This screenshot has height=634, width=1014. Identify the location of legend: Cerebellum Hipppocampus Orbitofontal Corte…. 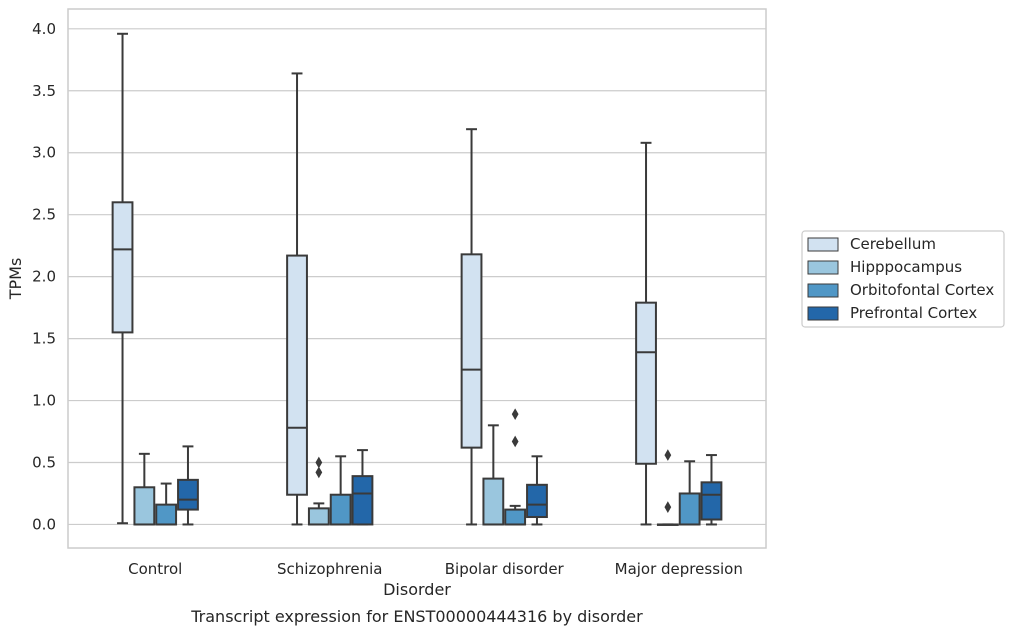
(903, 279).